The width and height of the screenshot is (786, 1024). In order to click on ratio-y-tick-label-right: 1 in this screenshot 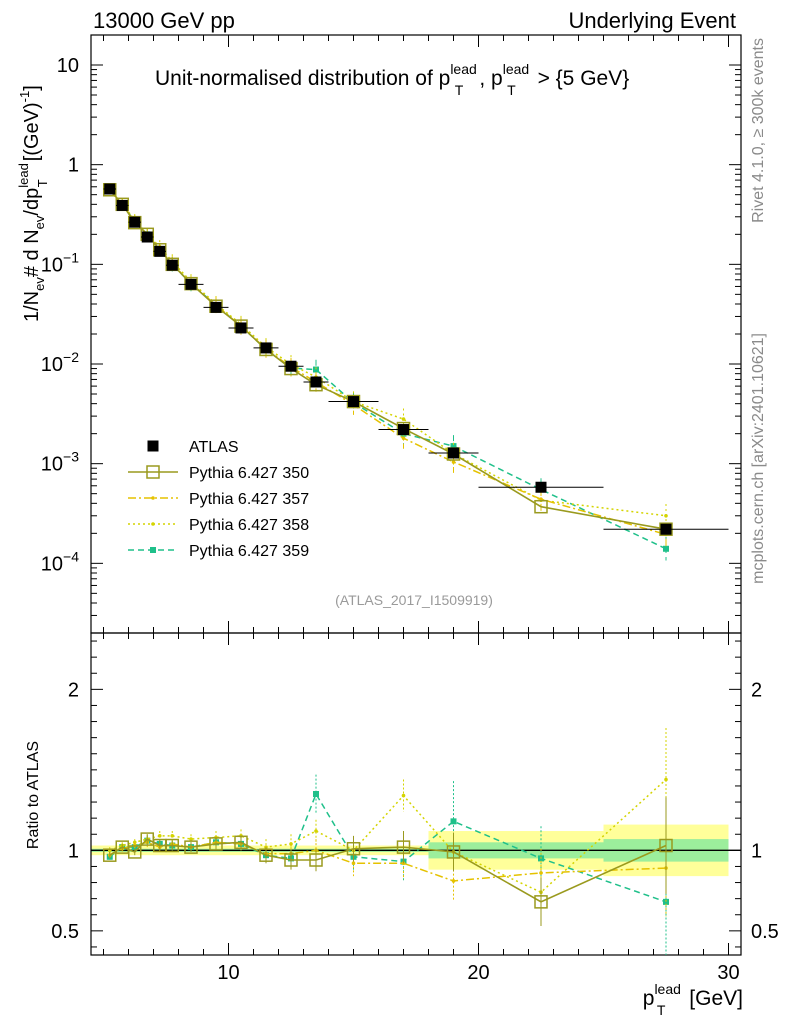, I will do `click(756, 851)`.